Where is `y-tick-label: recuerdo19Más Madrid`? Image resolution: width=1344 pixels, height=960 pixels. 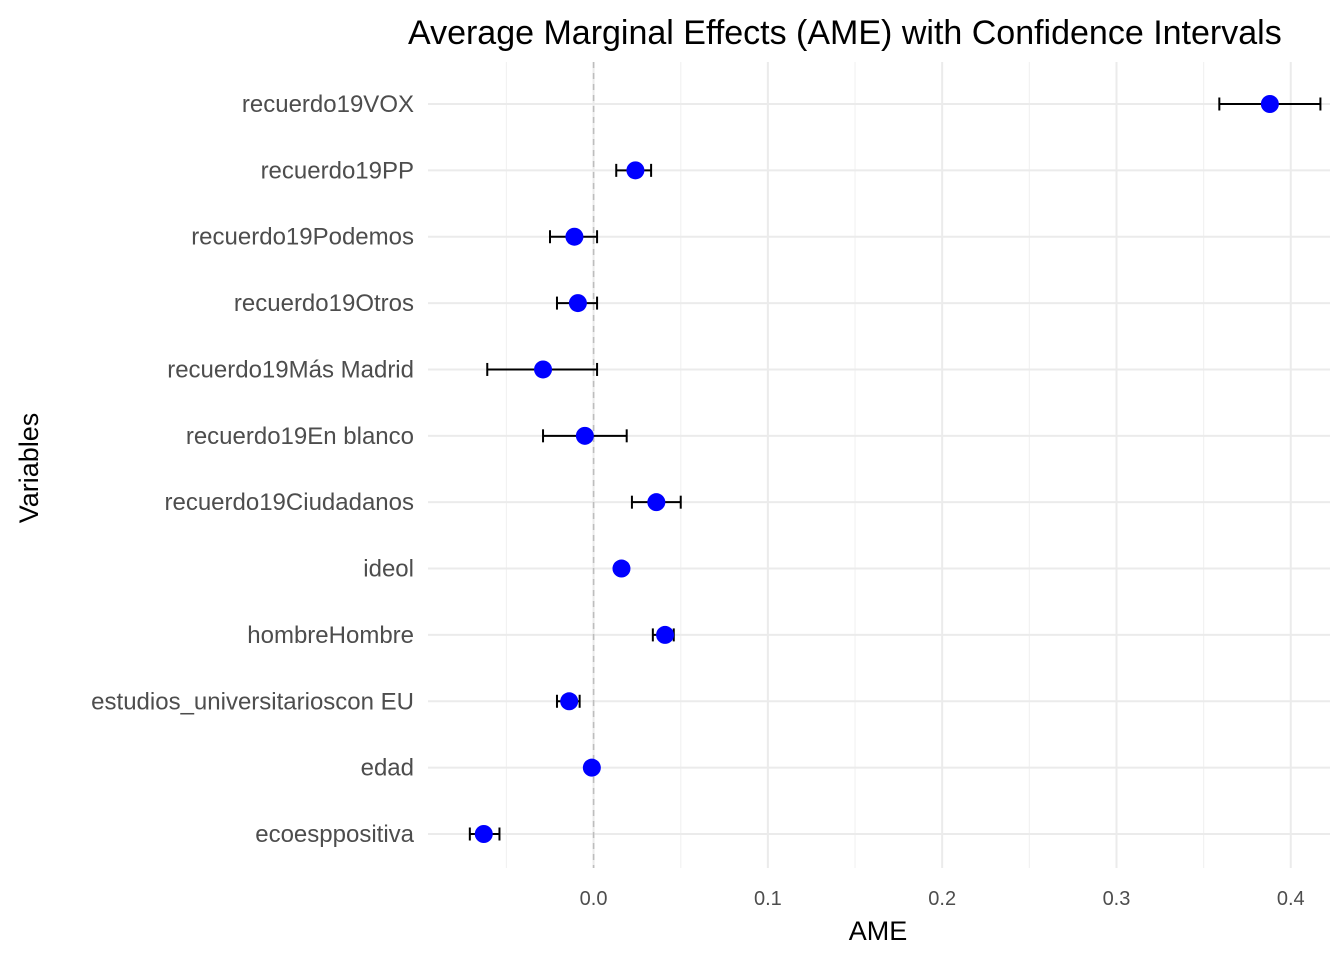 y-tick-label: recuerdo19Más Madrid is located at coordinates (290, 369).